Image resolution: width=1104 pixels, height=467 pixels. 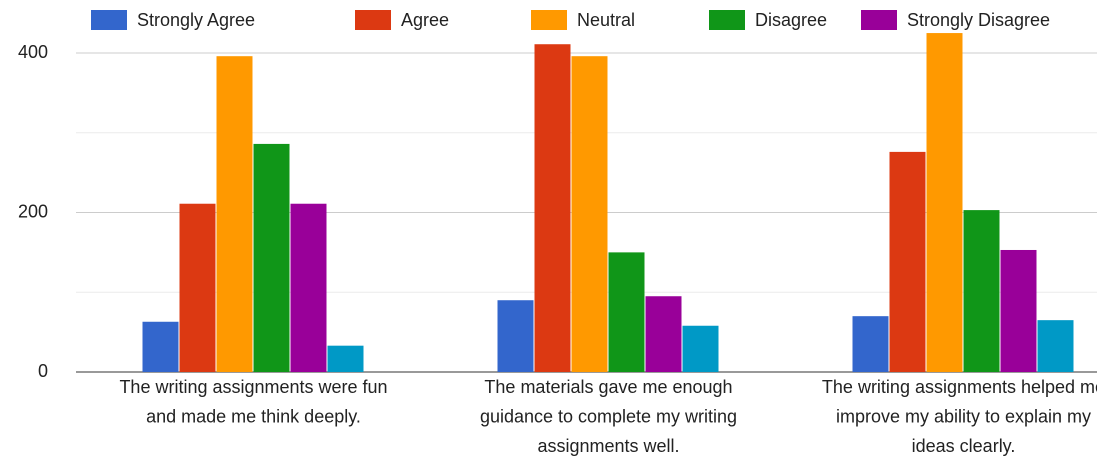 I want to click on y-tick-label: 200, so click(x=33, y=211).